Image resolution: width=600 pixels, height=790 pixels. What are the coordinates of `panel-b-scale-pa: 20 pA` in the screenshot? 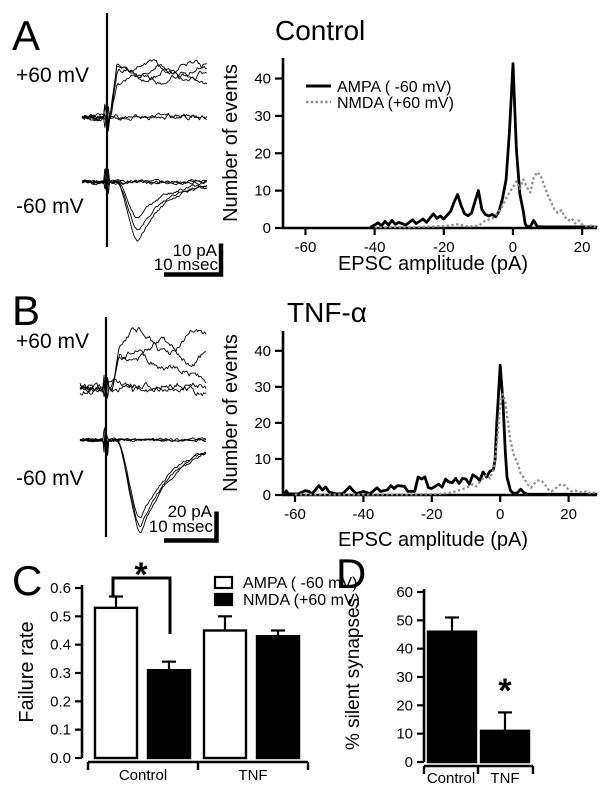 It's located at (190, 511).